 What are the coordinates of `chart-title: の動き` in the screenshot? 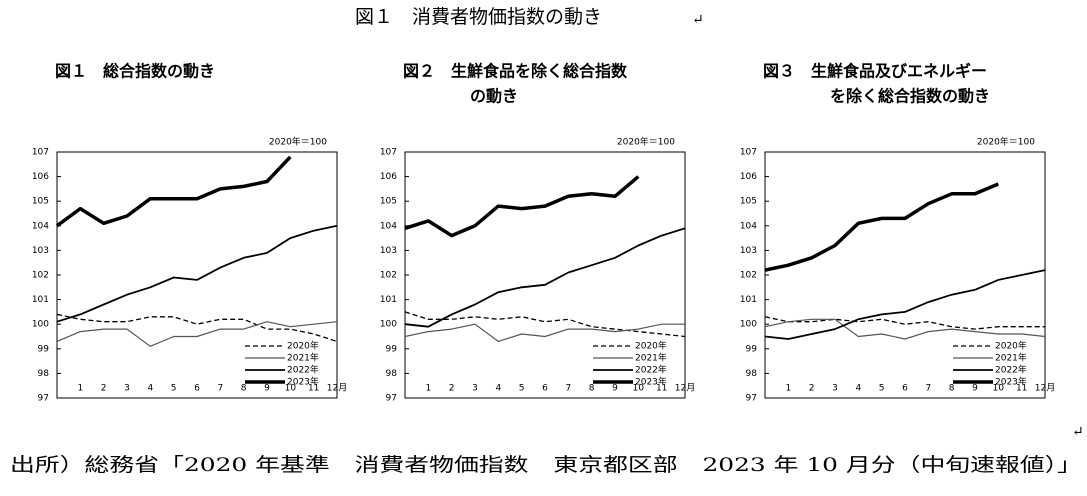 It's located at (494, 96).